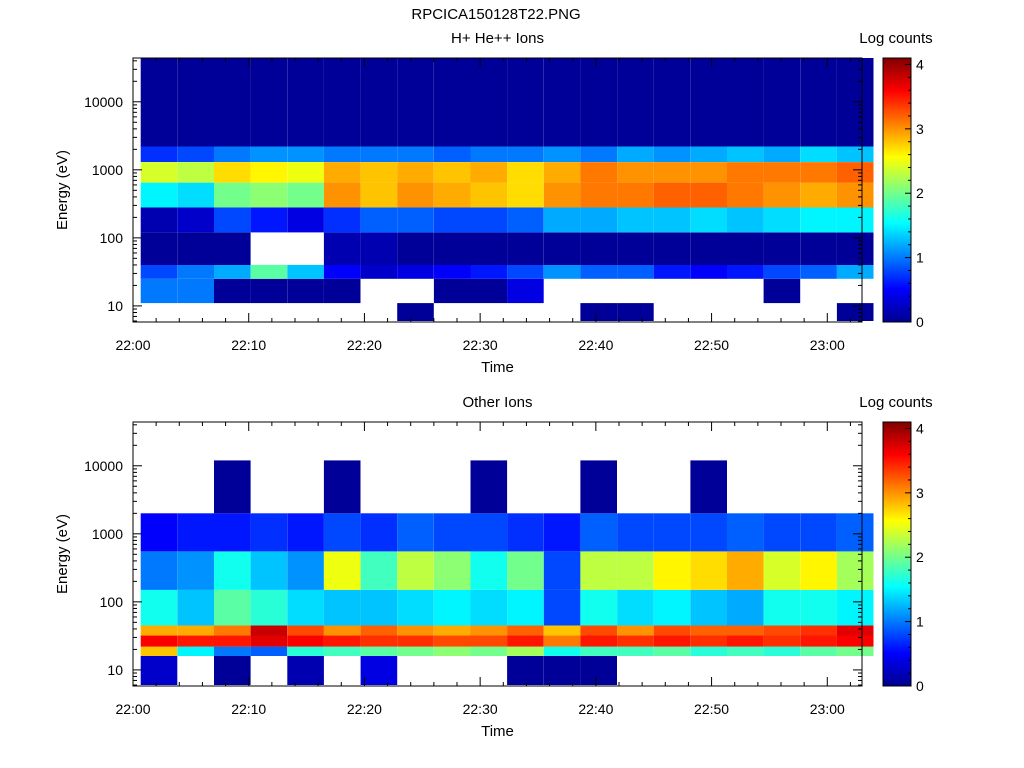 The image size is (1024, 768). Describe the element at coordinates (112, 238) in the screenshot. I see `y-tick-label: 100` at that location.